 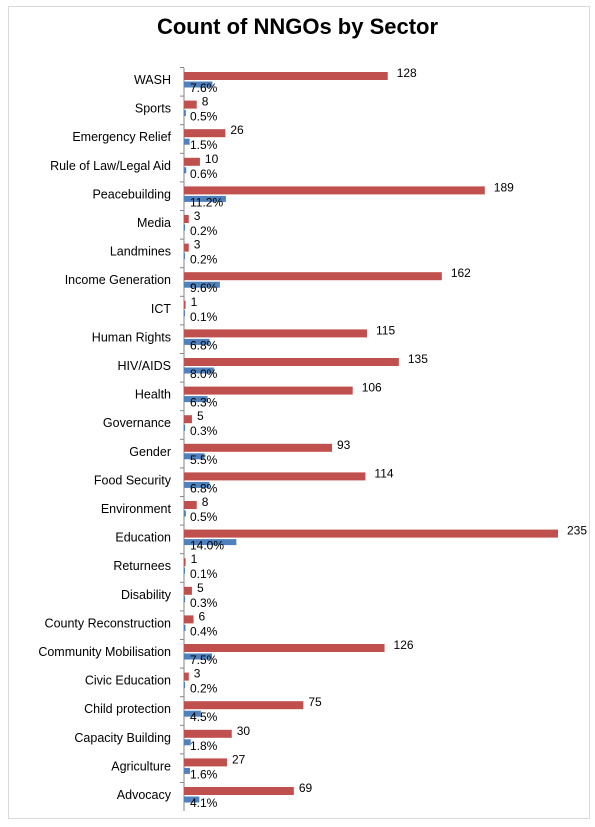 What do you see at coordinates (204, 431) in the screenshot?
I see `percent-data-label: 0.3%` at bounding box center [204, 431].